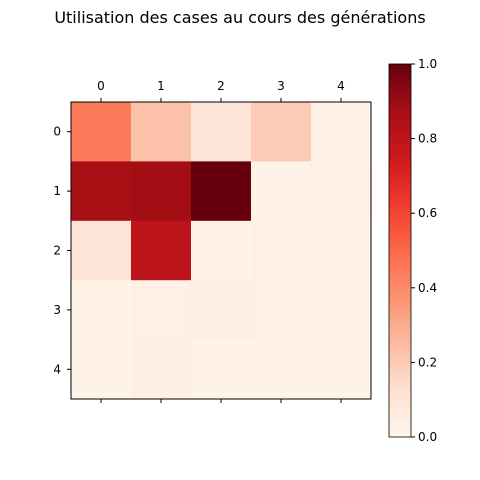 Image resolution: width=480 pixels, height=480 pixels. Describe the element at coordinates (57, 251) in the screenshot. I see `y-tick-label-2: 2` at that location.